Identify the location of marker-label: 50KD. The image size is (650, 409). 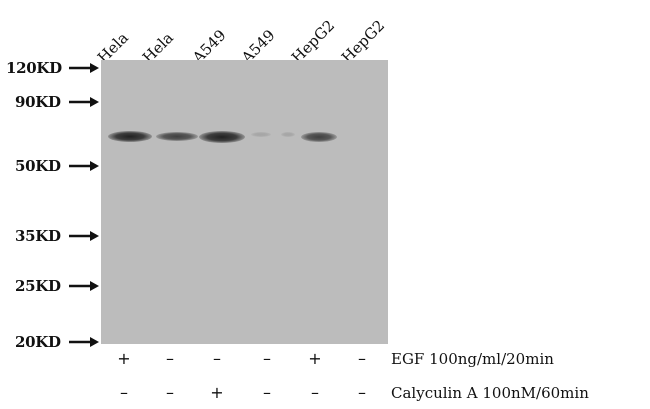
(38, 166).